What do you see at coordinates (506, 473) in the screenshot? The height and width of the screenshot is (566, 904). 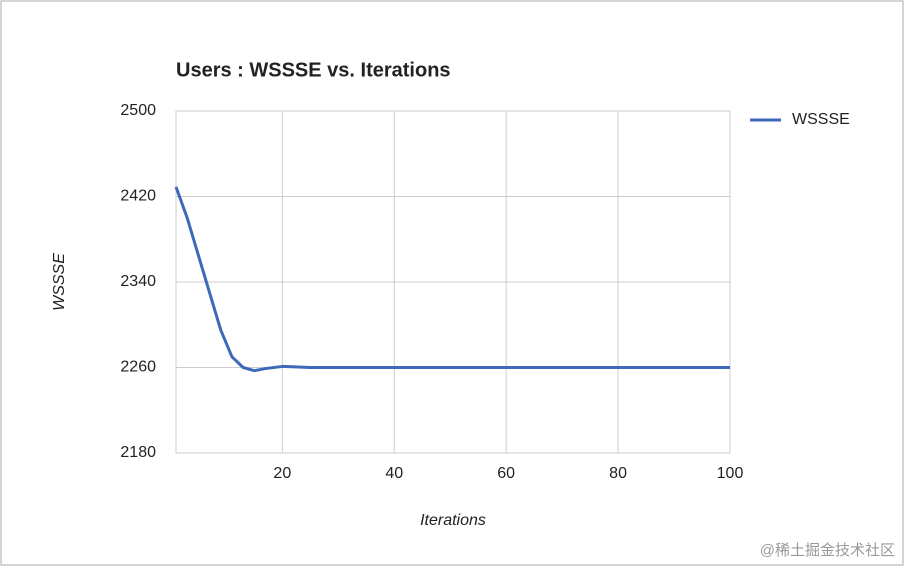 I see `x-tick-label: 60` at bounding box center [506, 473].